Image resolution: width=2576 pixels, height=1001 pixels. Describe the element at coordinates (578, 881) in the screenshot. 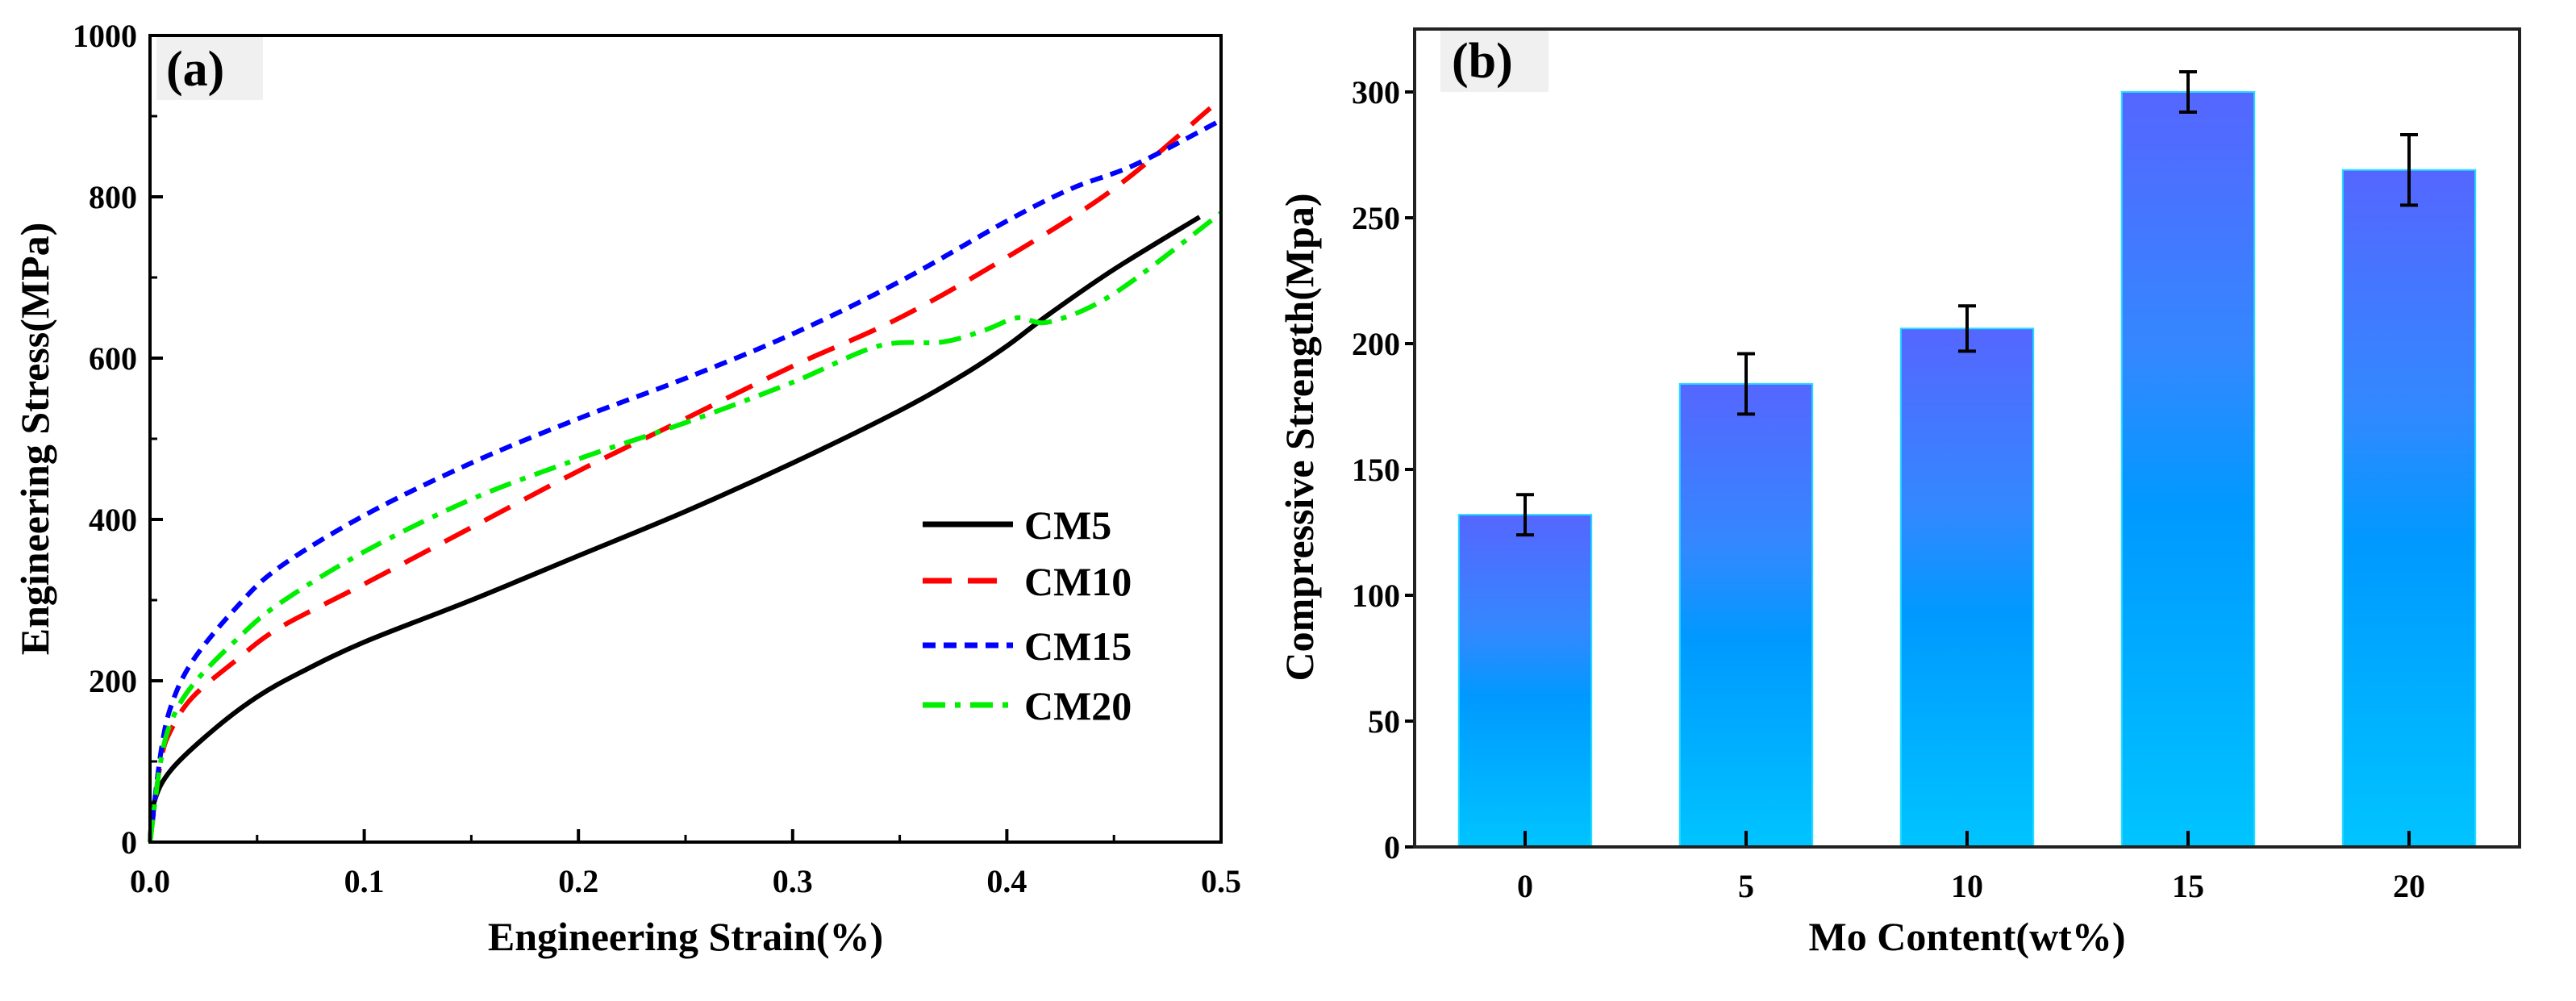

I see `x-tick-label: 0.2` at that location.